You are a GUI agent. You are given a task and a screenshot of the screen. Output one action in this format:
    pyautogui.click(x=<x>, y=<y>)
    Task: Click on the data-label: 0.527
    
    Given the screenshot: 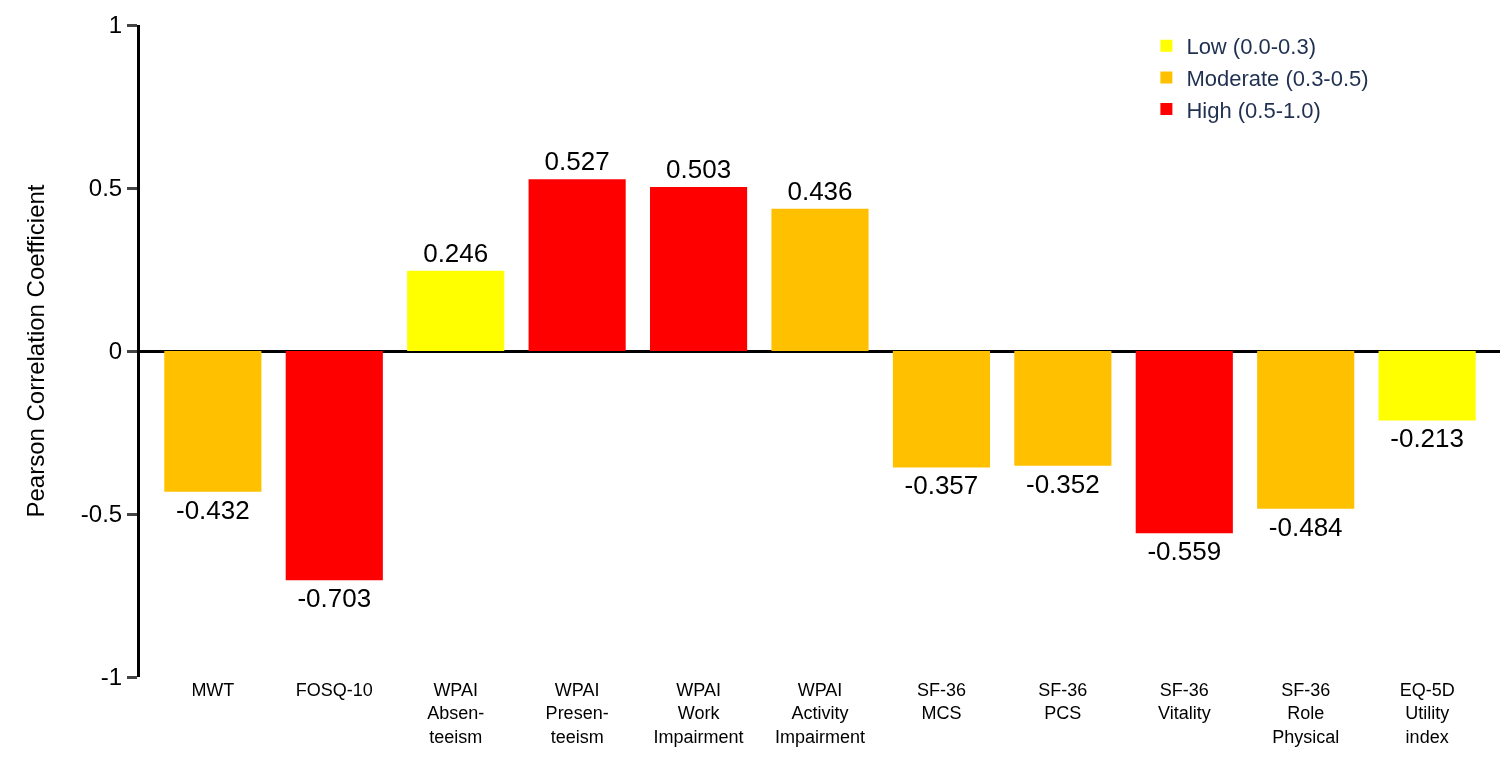 What is the action you would take?
    pyautogui.click(x=577, y=161)
    